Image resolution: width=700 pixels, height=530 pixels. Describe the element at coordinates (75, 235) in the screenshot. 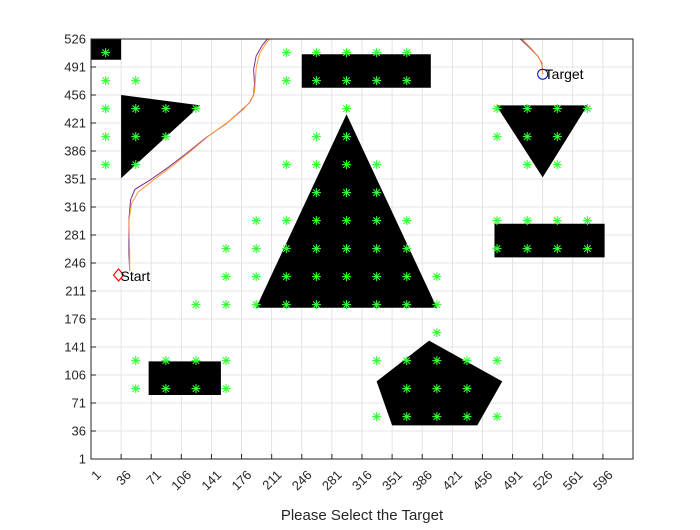

I see `y-tick-label: 281` at that location.